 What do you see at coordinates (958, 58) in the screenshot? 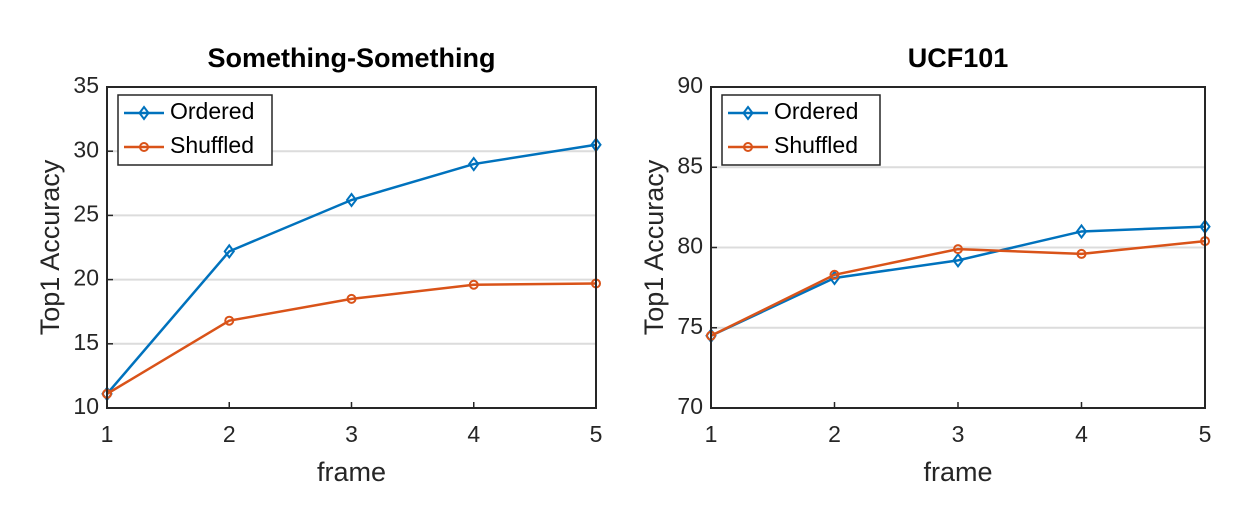
I see `chart-title: UCF101` at bounding box center [958, 58].